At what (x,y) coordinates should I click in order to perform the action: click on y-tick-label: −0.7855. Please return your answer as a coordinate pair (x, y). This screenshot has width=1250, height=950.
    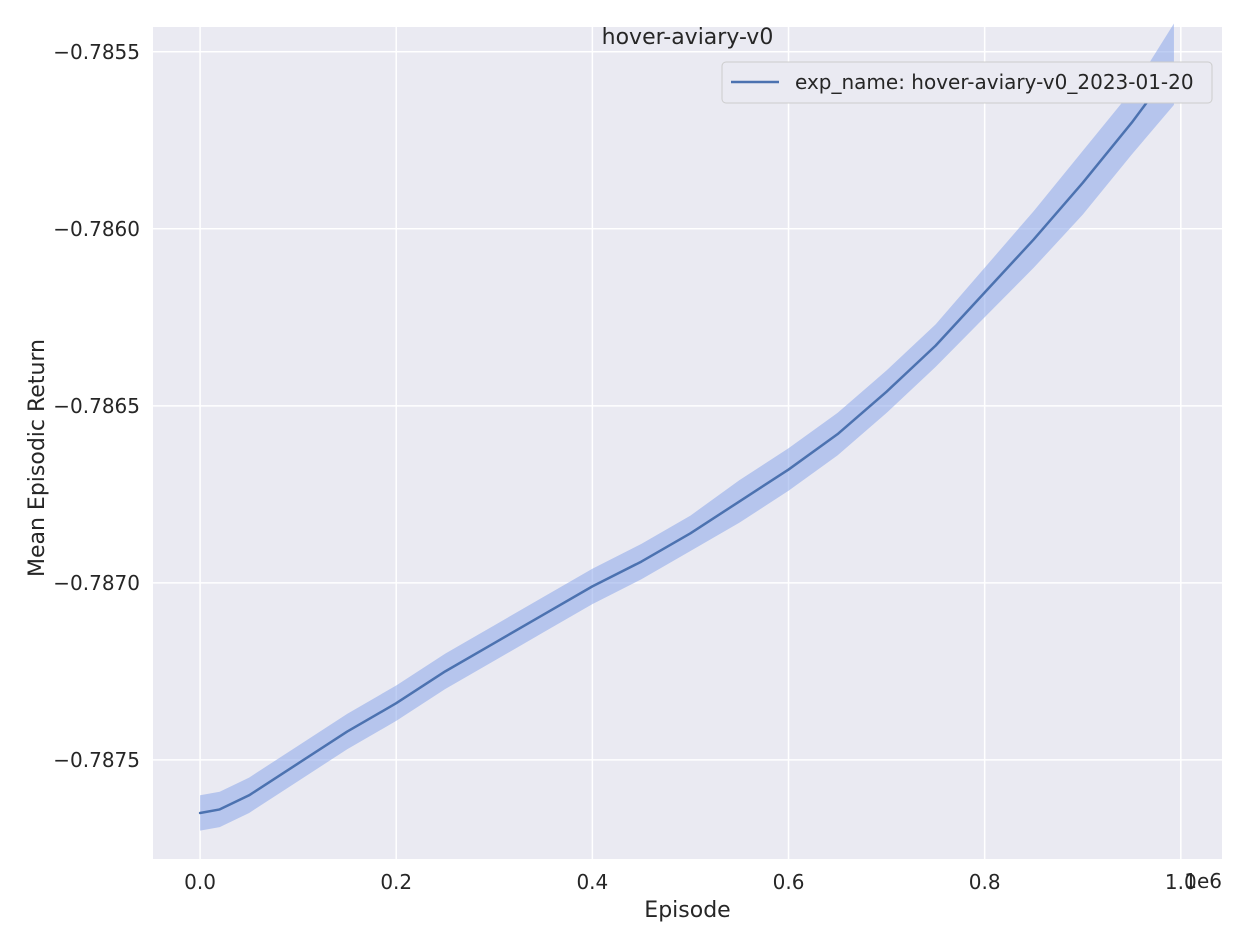
    Looking at the image, I should click on (96, 52).